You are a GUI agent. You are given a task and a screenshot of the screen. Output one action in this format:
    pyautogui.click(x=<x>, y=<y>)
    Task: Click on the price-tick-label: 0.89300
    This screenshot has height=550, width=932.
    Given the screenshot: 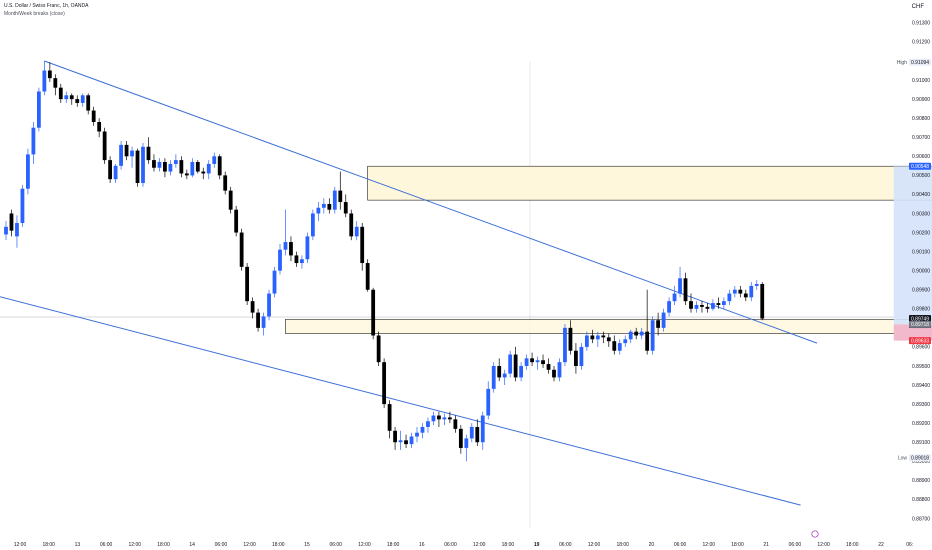 What is the action you would take?
    pyautogui.click(x=921, y=405)
    